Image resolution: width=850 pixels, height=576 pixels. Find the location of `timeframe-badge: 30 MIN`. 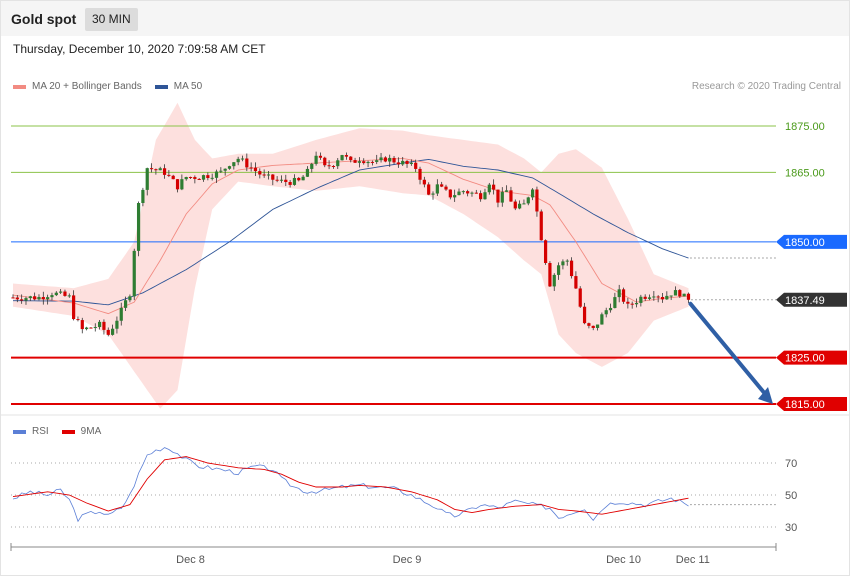

timeframe-badge: 30 MIN is located at coordinates (111, 19).